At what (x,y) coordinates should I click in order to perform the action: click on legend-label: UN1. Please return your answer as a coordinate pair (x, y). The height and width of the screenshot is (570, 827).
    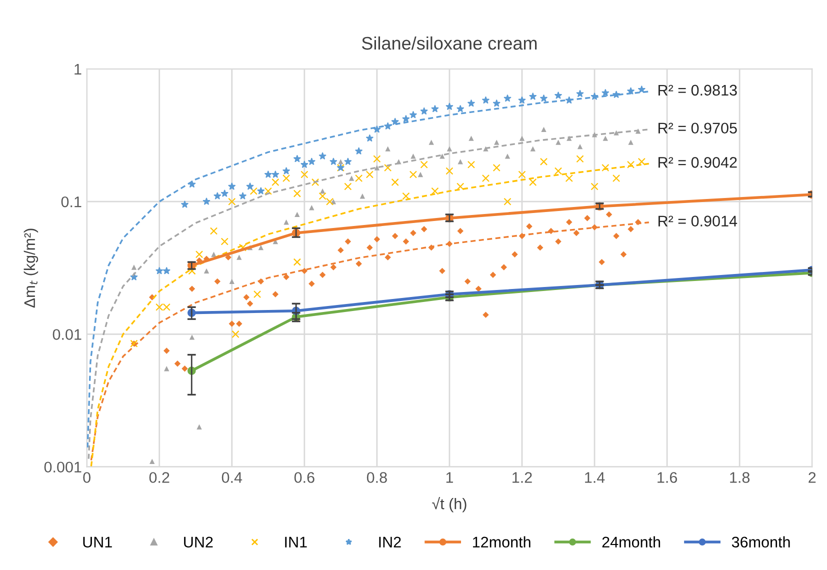
    Looking at the image, I should click on (97, 542).